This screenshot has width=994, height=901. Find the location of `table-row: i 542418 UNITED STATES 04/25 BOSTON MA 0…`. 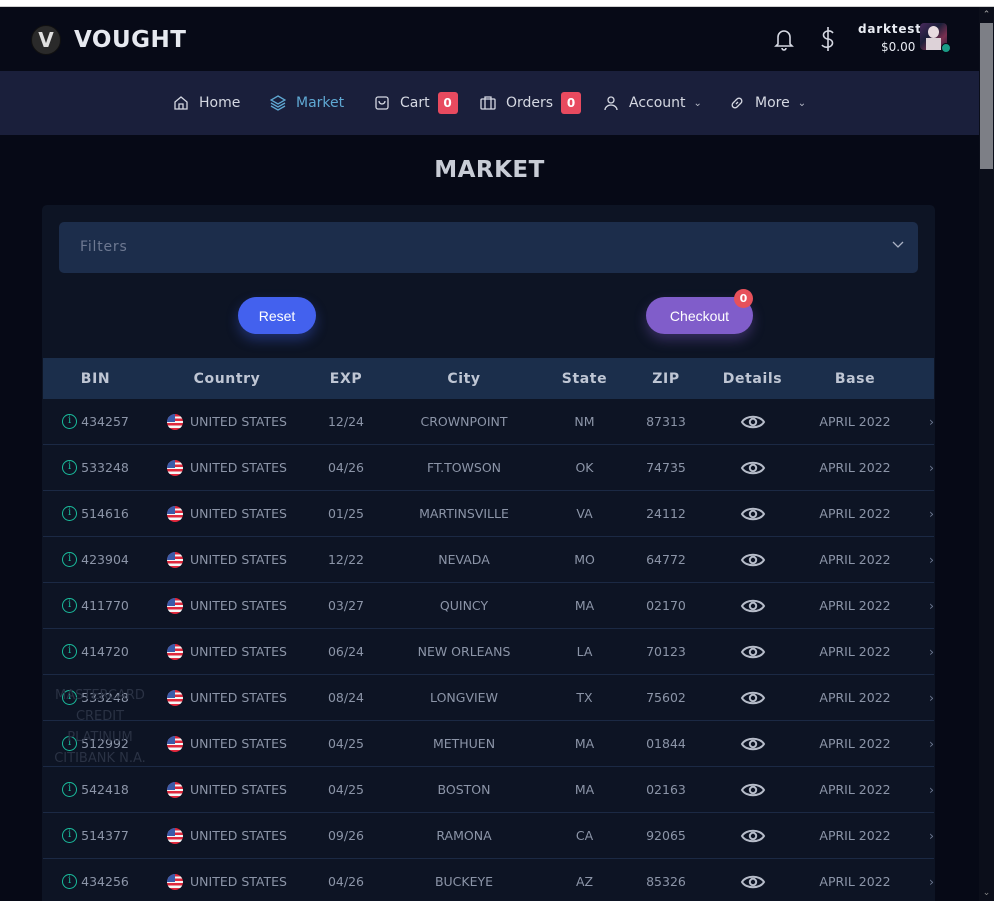

table-row: i 542418 UNITED STATES 04/25 BOSTON MA 0… is located at coordinates (488, 790).